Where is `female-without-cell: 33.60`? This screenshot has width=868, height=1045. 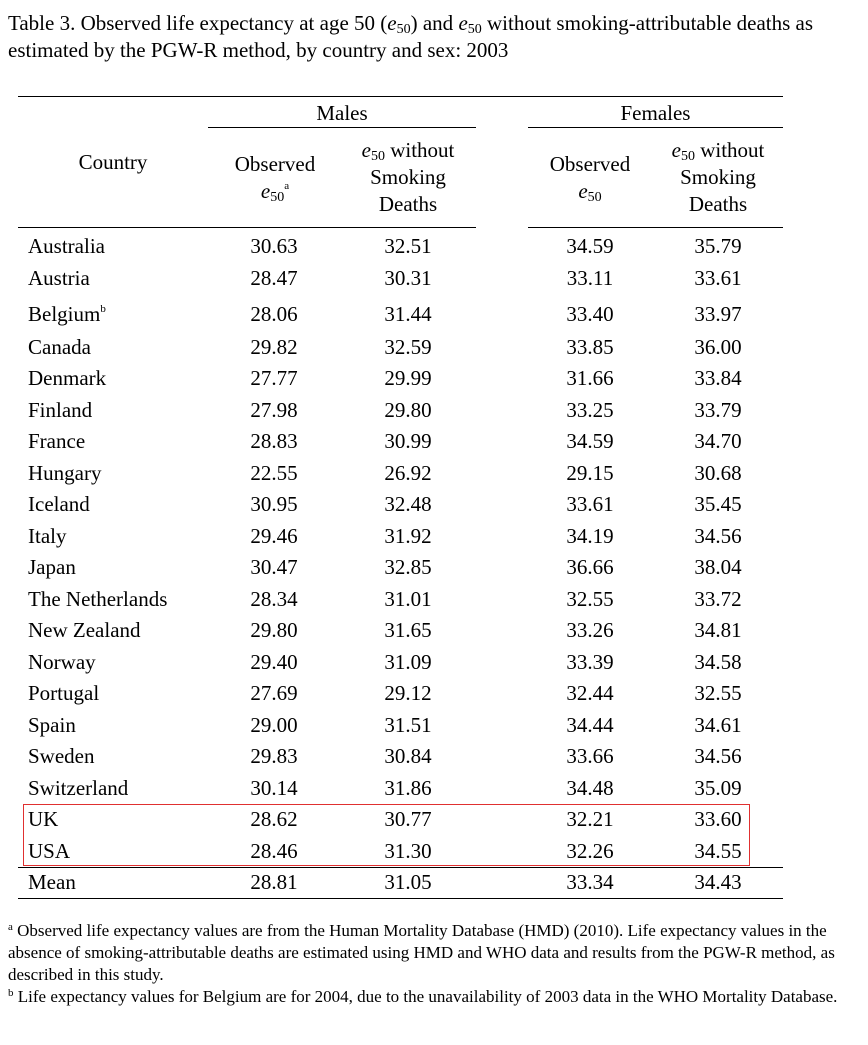 female-without-cell: 33.60 is located at coordinates (718, 819).